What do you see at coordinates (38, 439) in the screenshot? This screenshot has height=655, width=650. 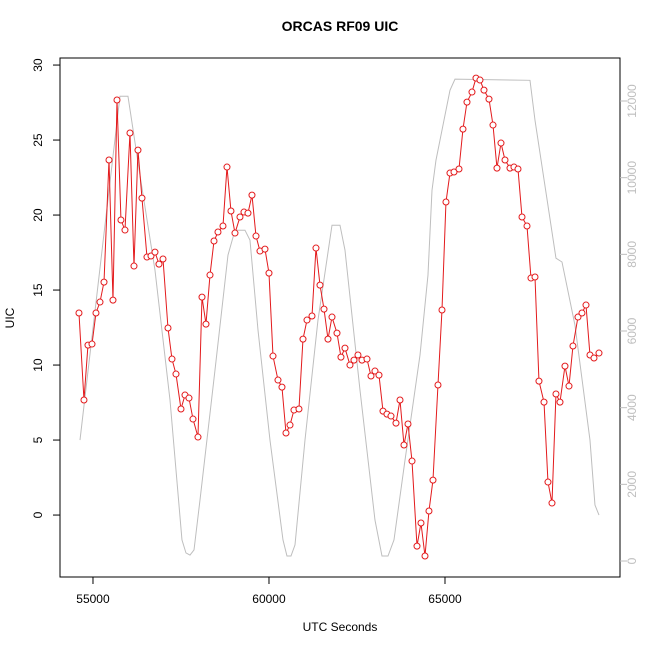 I see `y-tick-label: 5` at bounding box center [38, 439].